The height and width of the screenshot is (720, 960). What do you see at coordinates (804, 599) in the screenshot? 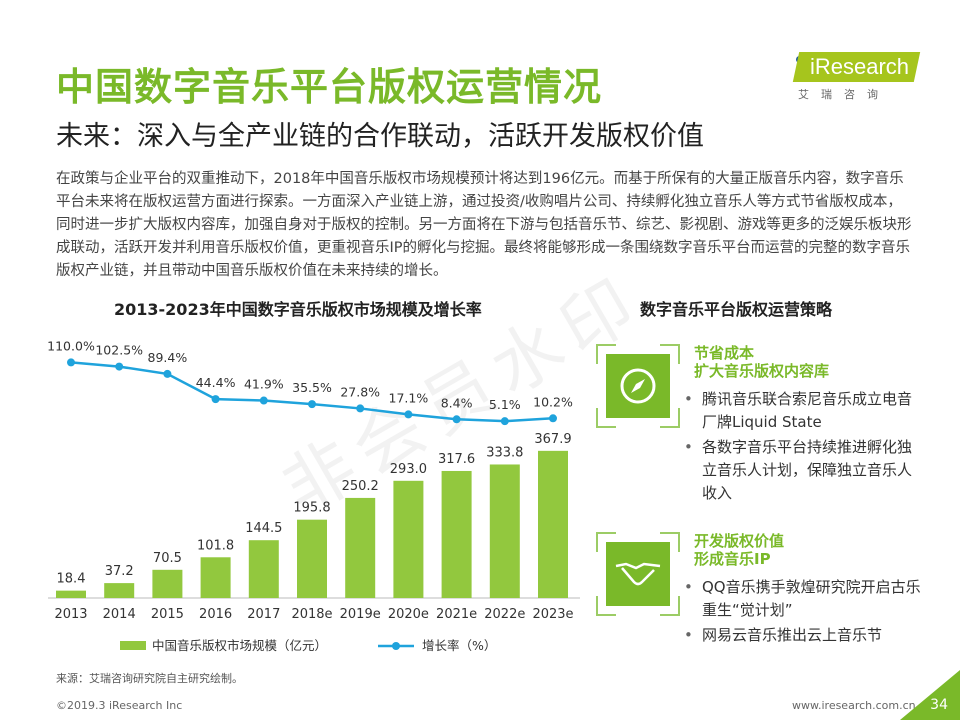
I see `bullet: QQ音乐携手敦煌研究院开启古乐重生“觉计划”` at bounding box center [804, 599].